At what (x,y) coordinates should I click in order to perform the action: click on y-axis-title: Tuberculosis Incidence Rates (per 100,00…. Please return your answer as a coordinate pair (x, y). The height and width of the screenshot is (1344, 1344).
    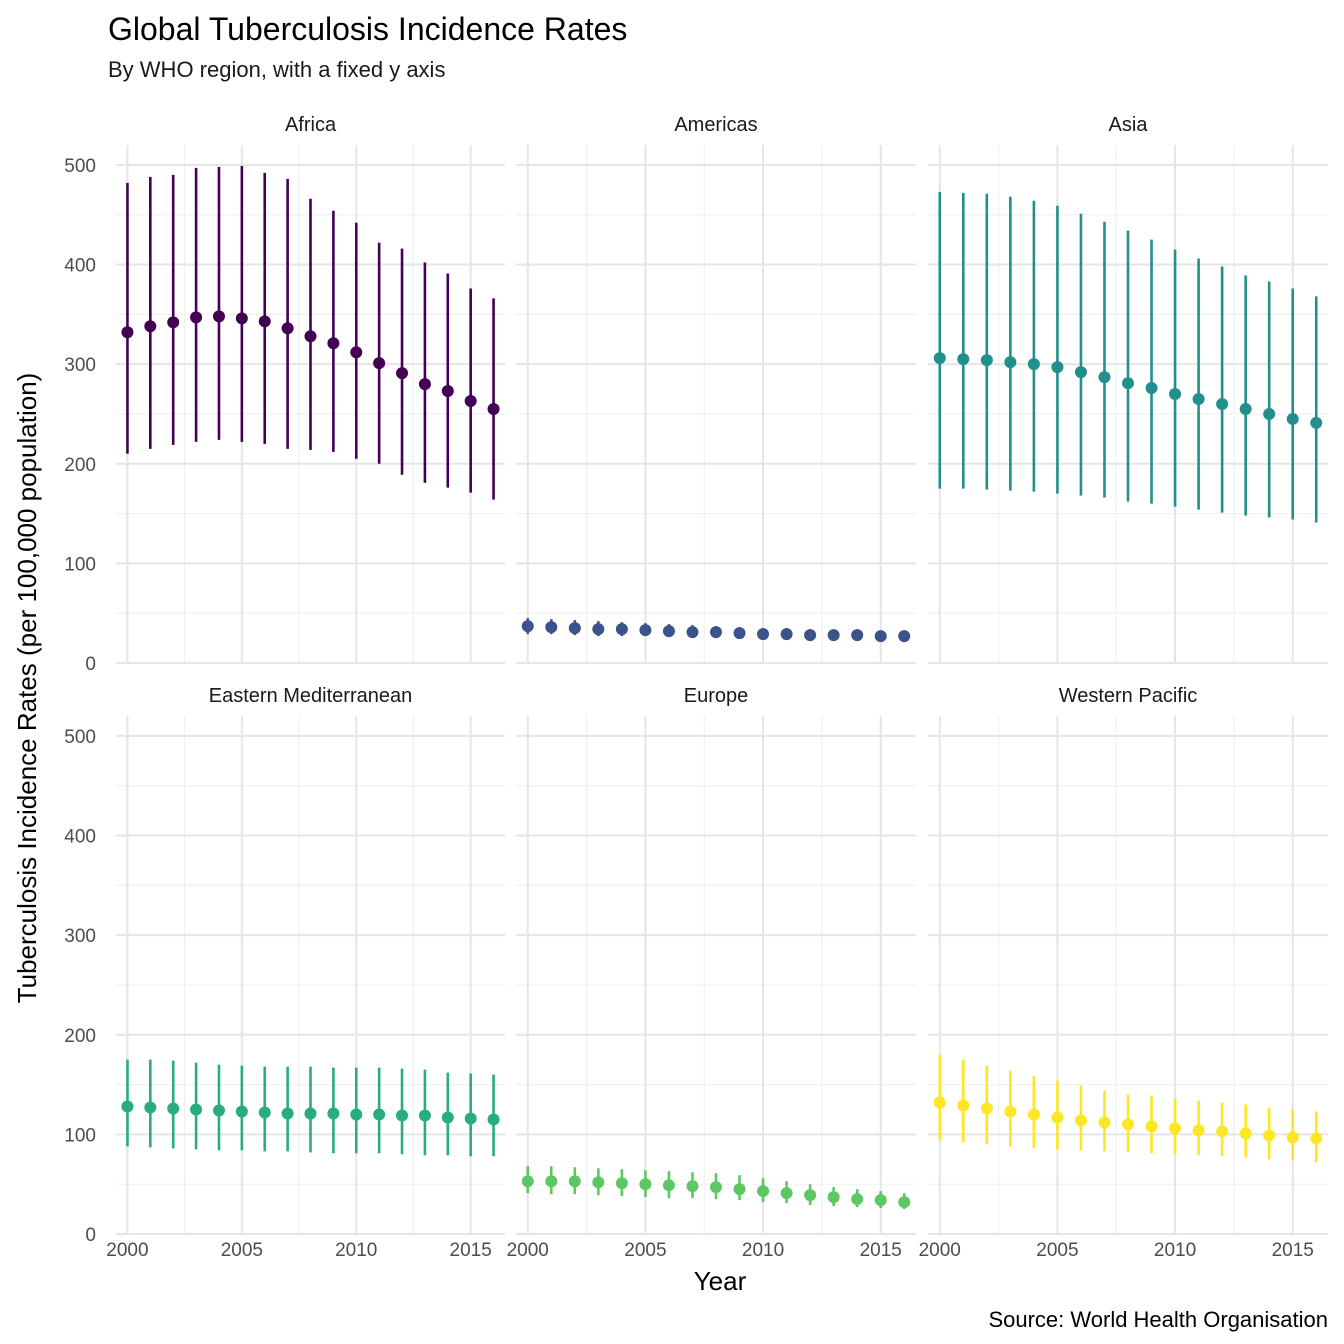
    Looking at the image, I should click on (27, 688).